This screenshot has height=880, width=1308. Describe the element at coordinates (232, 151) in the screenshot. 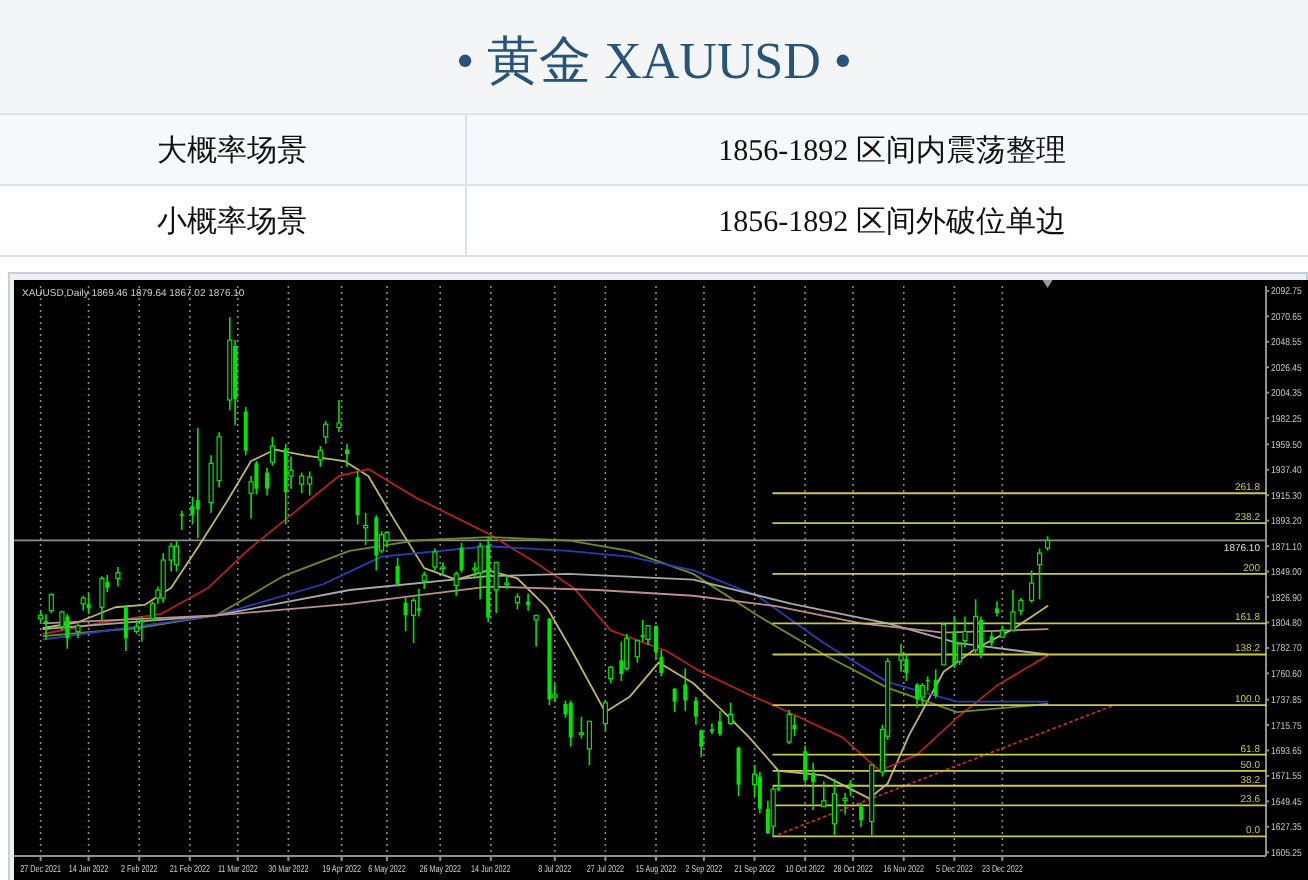

I see `text: 大概率场景` at that location.